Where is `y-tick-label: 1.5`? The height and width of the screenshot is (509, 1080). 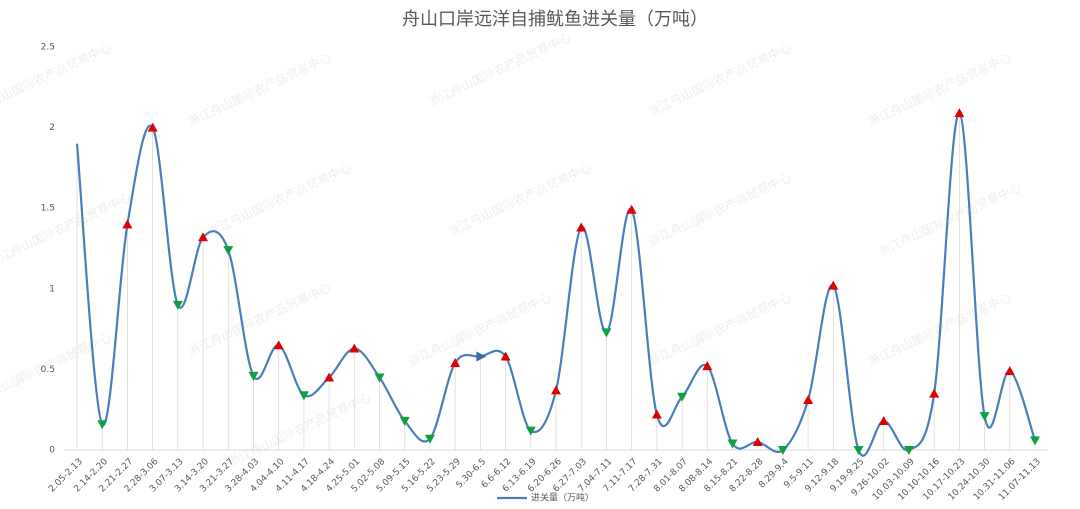 y-tick-label: 1.5 is located at coordinates (48, 209).